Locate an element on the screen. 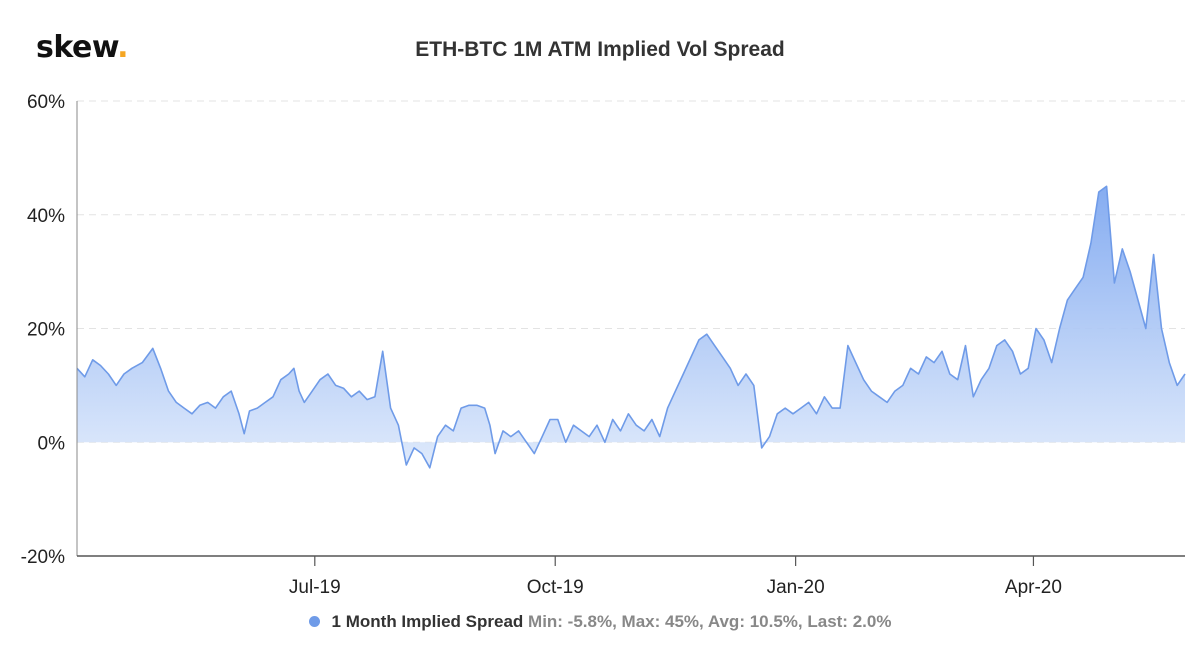 This screenshot has height=670, width=1200. x-tick-label: Apr-20 is located at coordinates (1033, 587).